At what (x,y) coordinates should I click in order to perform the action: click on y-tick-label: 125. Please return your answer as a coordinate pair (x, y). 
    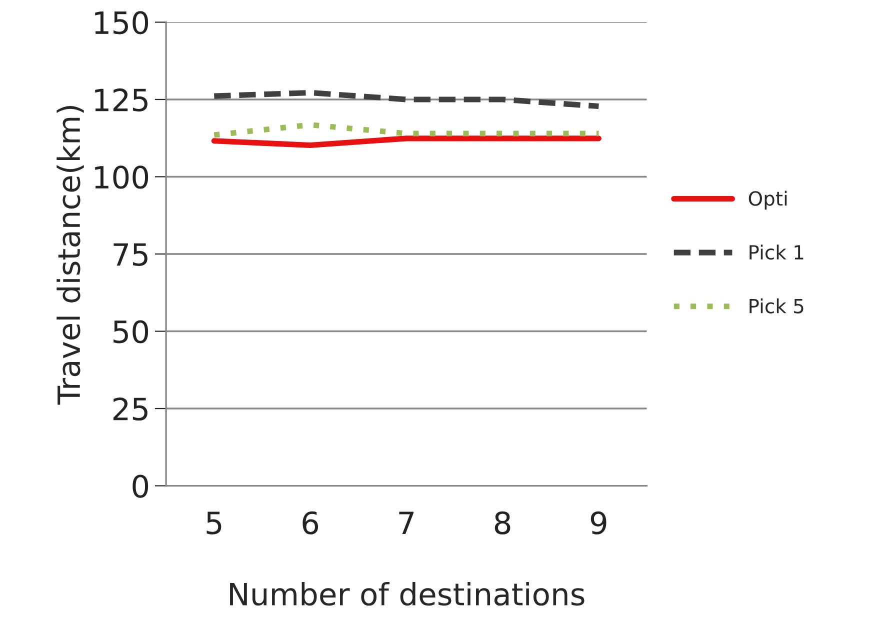
    Looking at the image, I should click on (121, 100).